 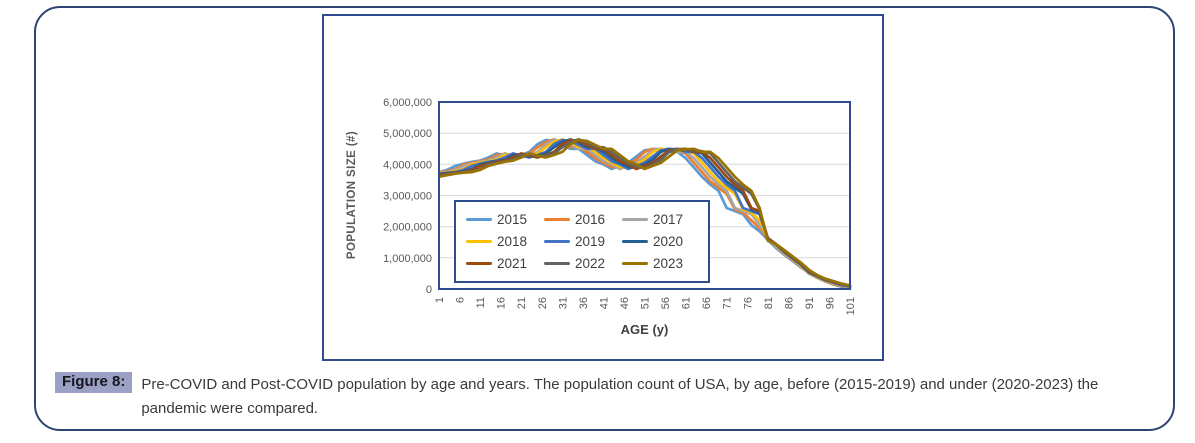 What do you see at coordinates (707, 303) in the screenshot?
I see `svg-text: 66` at bounding box center [707, 303].